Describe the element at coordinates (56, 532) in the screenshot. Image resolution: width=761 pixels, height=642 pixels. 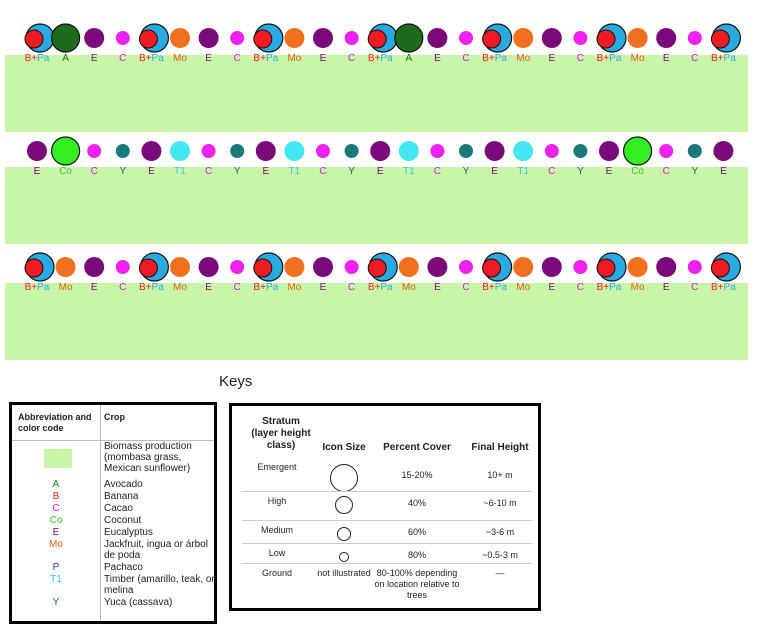
I see `crop-code: E` at that location.